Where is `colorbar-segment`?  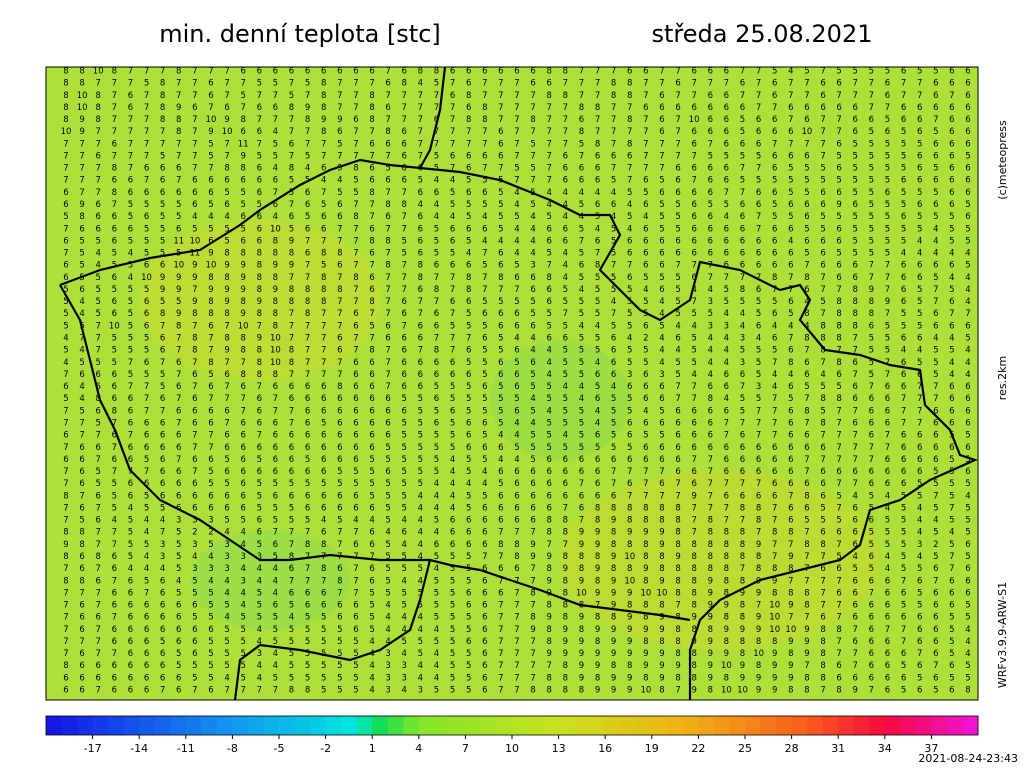
colorbar-segment is located at coordinates (706, 725).